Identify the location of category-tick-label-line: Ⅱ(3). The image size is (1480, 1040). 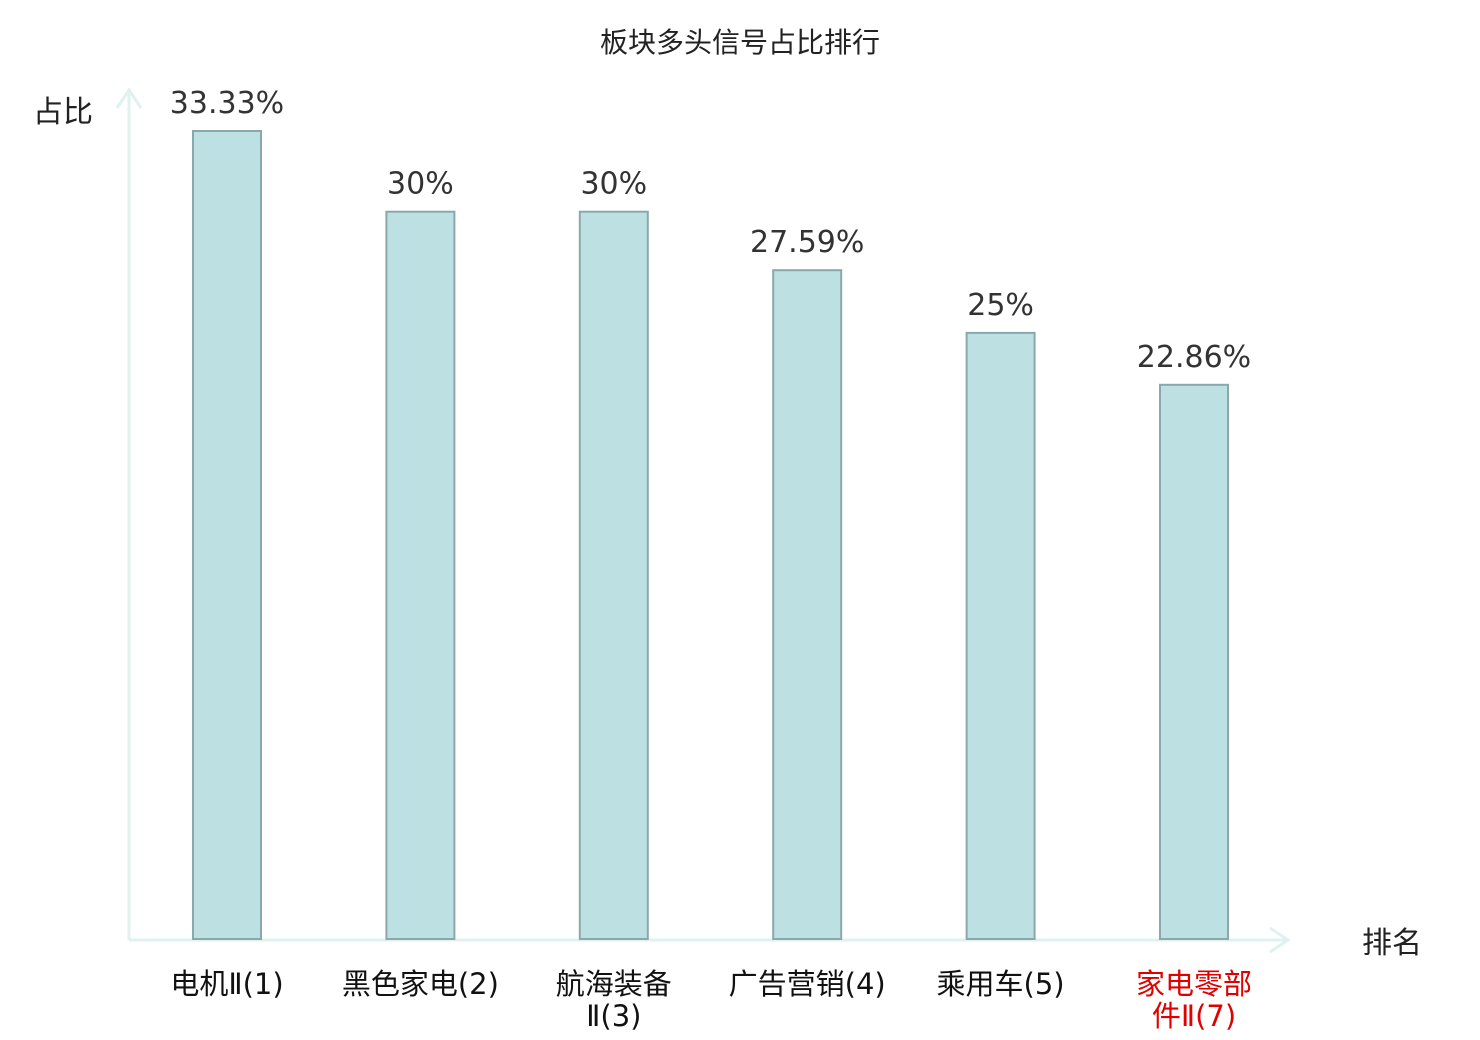
(613, 1016).